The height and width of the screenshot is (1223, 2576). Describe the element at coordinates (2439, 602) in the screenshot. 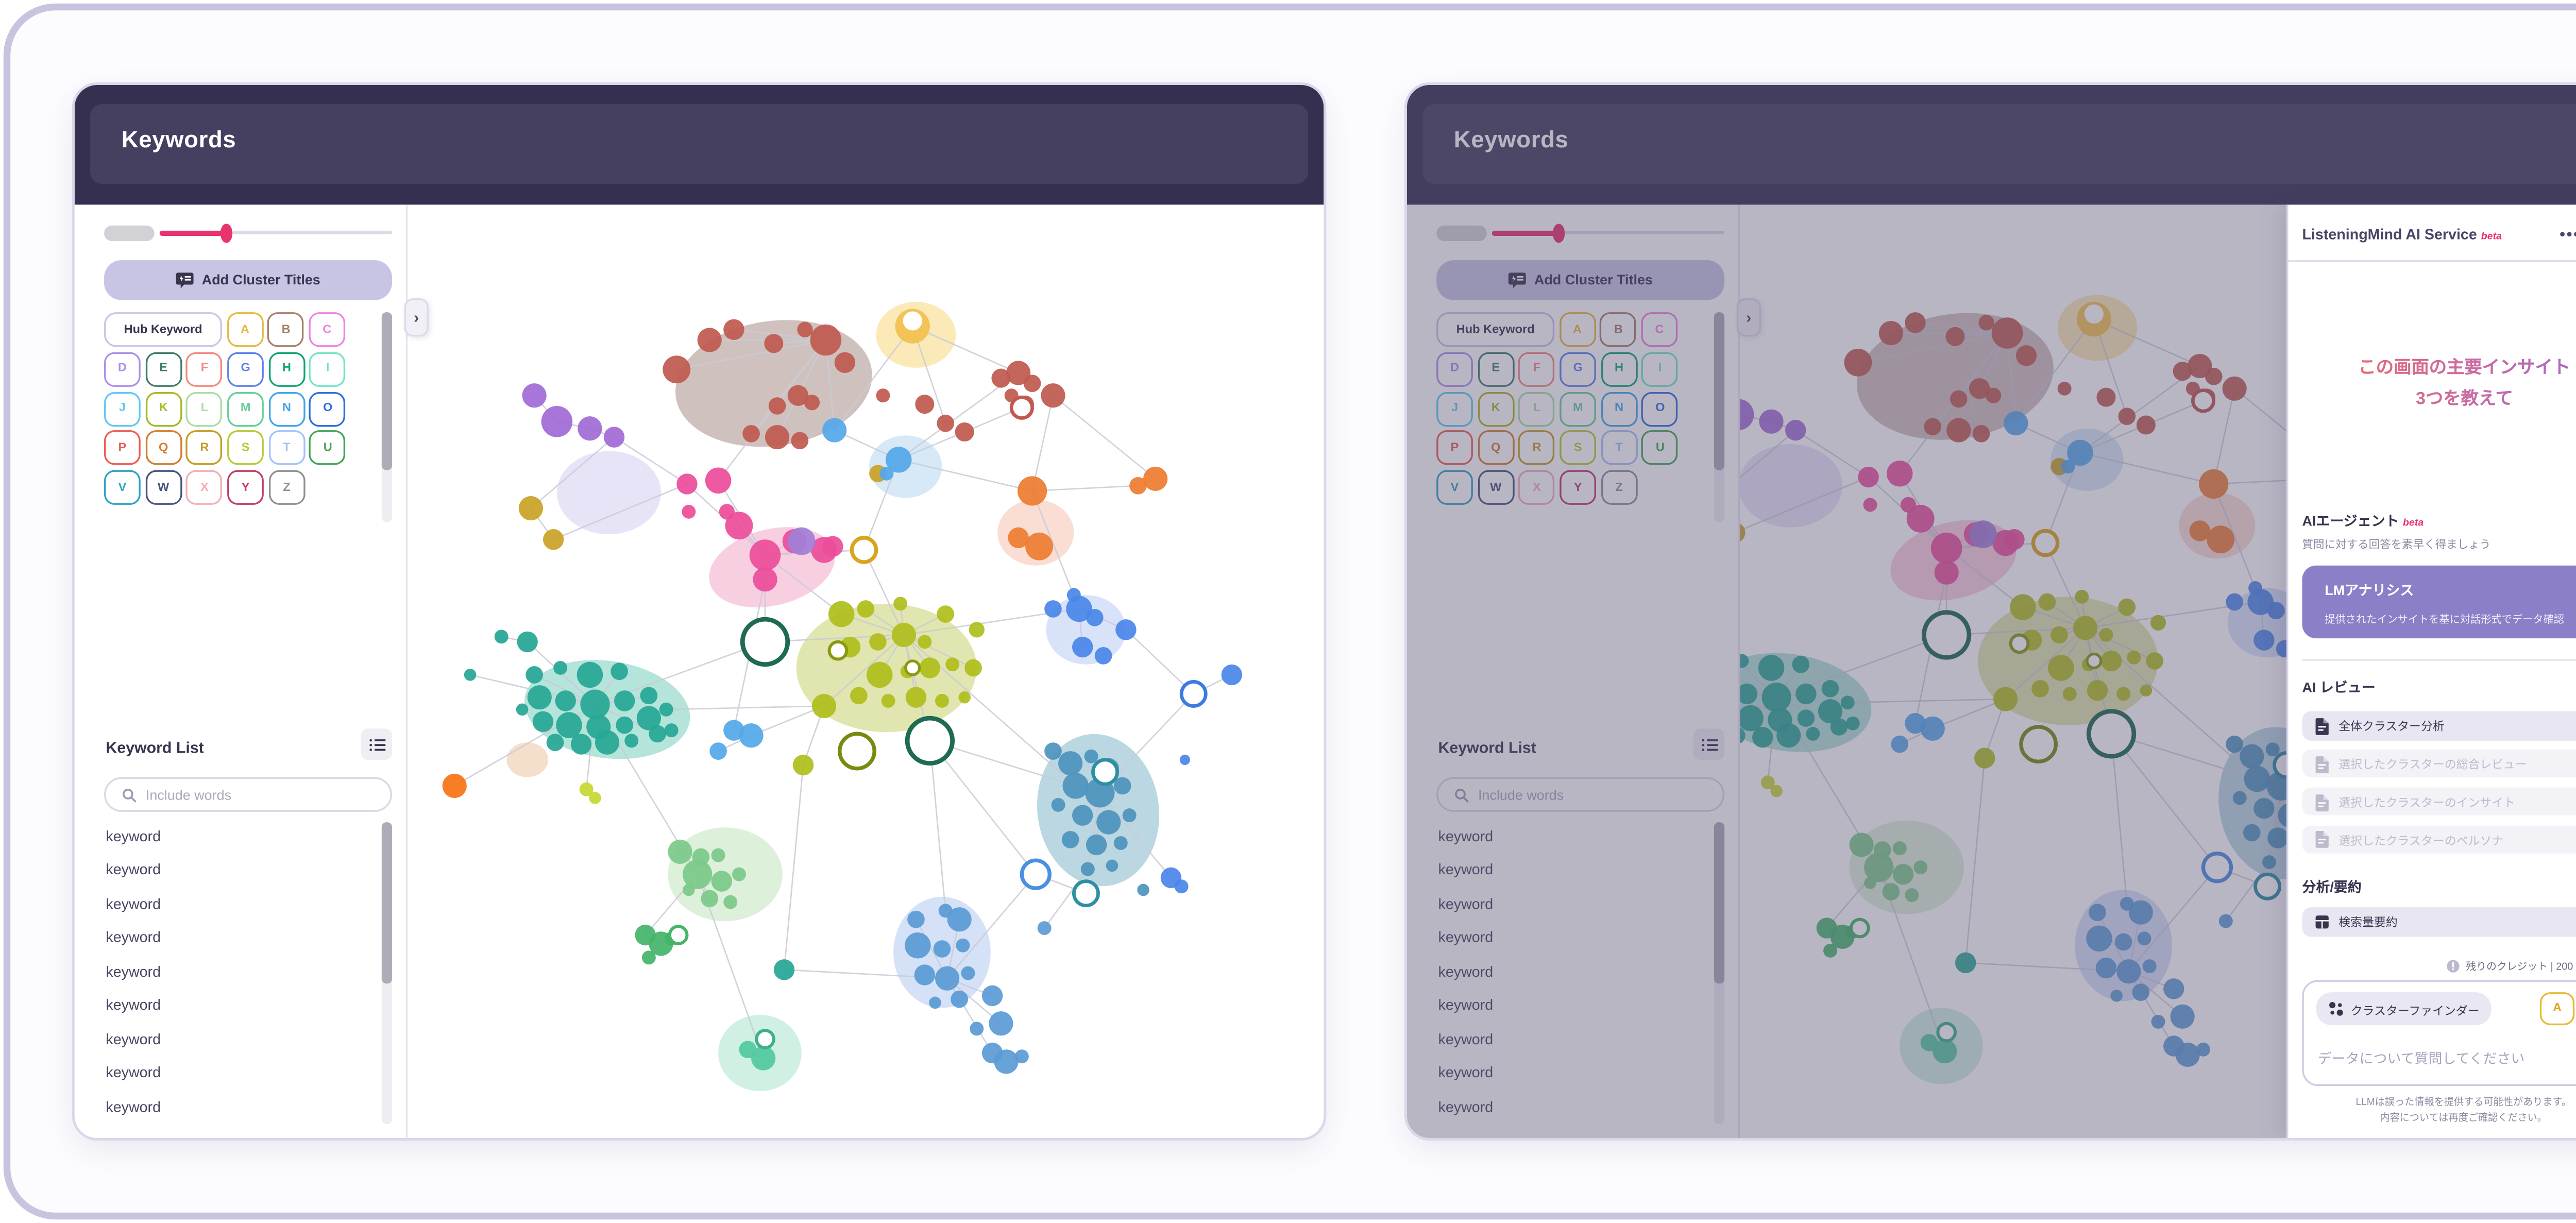

I see `lm-analysis-button: LMアナリシス 提供されたインサイトを基に対話形式でデータ確認` at that location.